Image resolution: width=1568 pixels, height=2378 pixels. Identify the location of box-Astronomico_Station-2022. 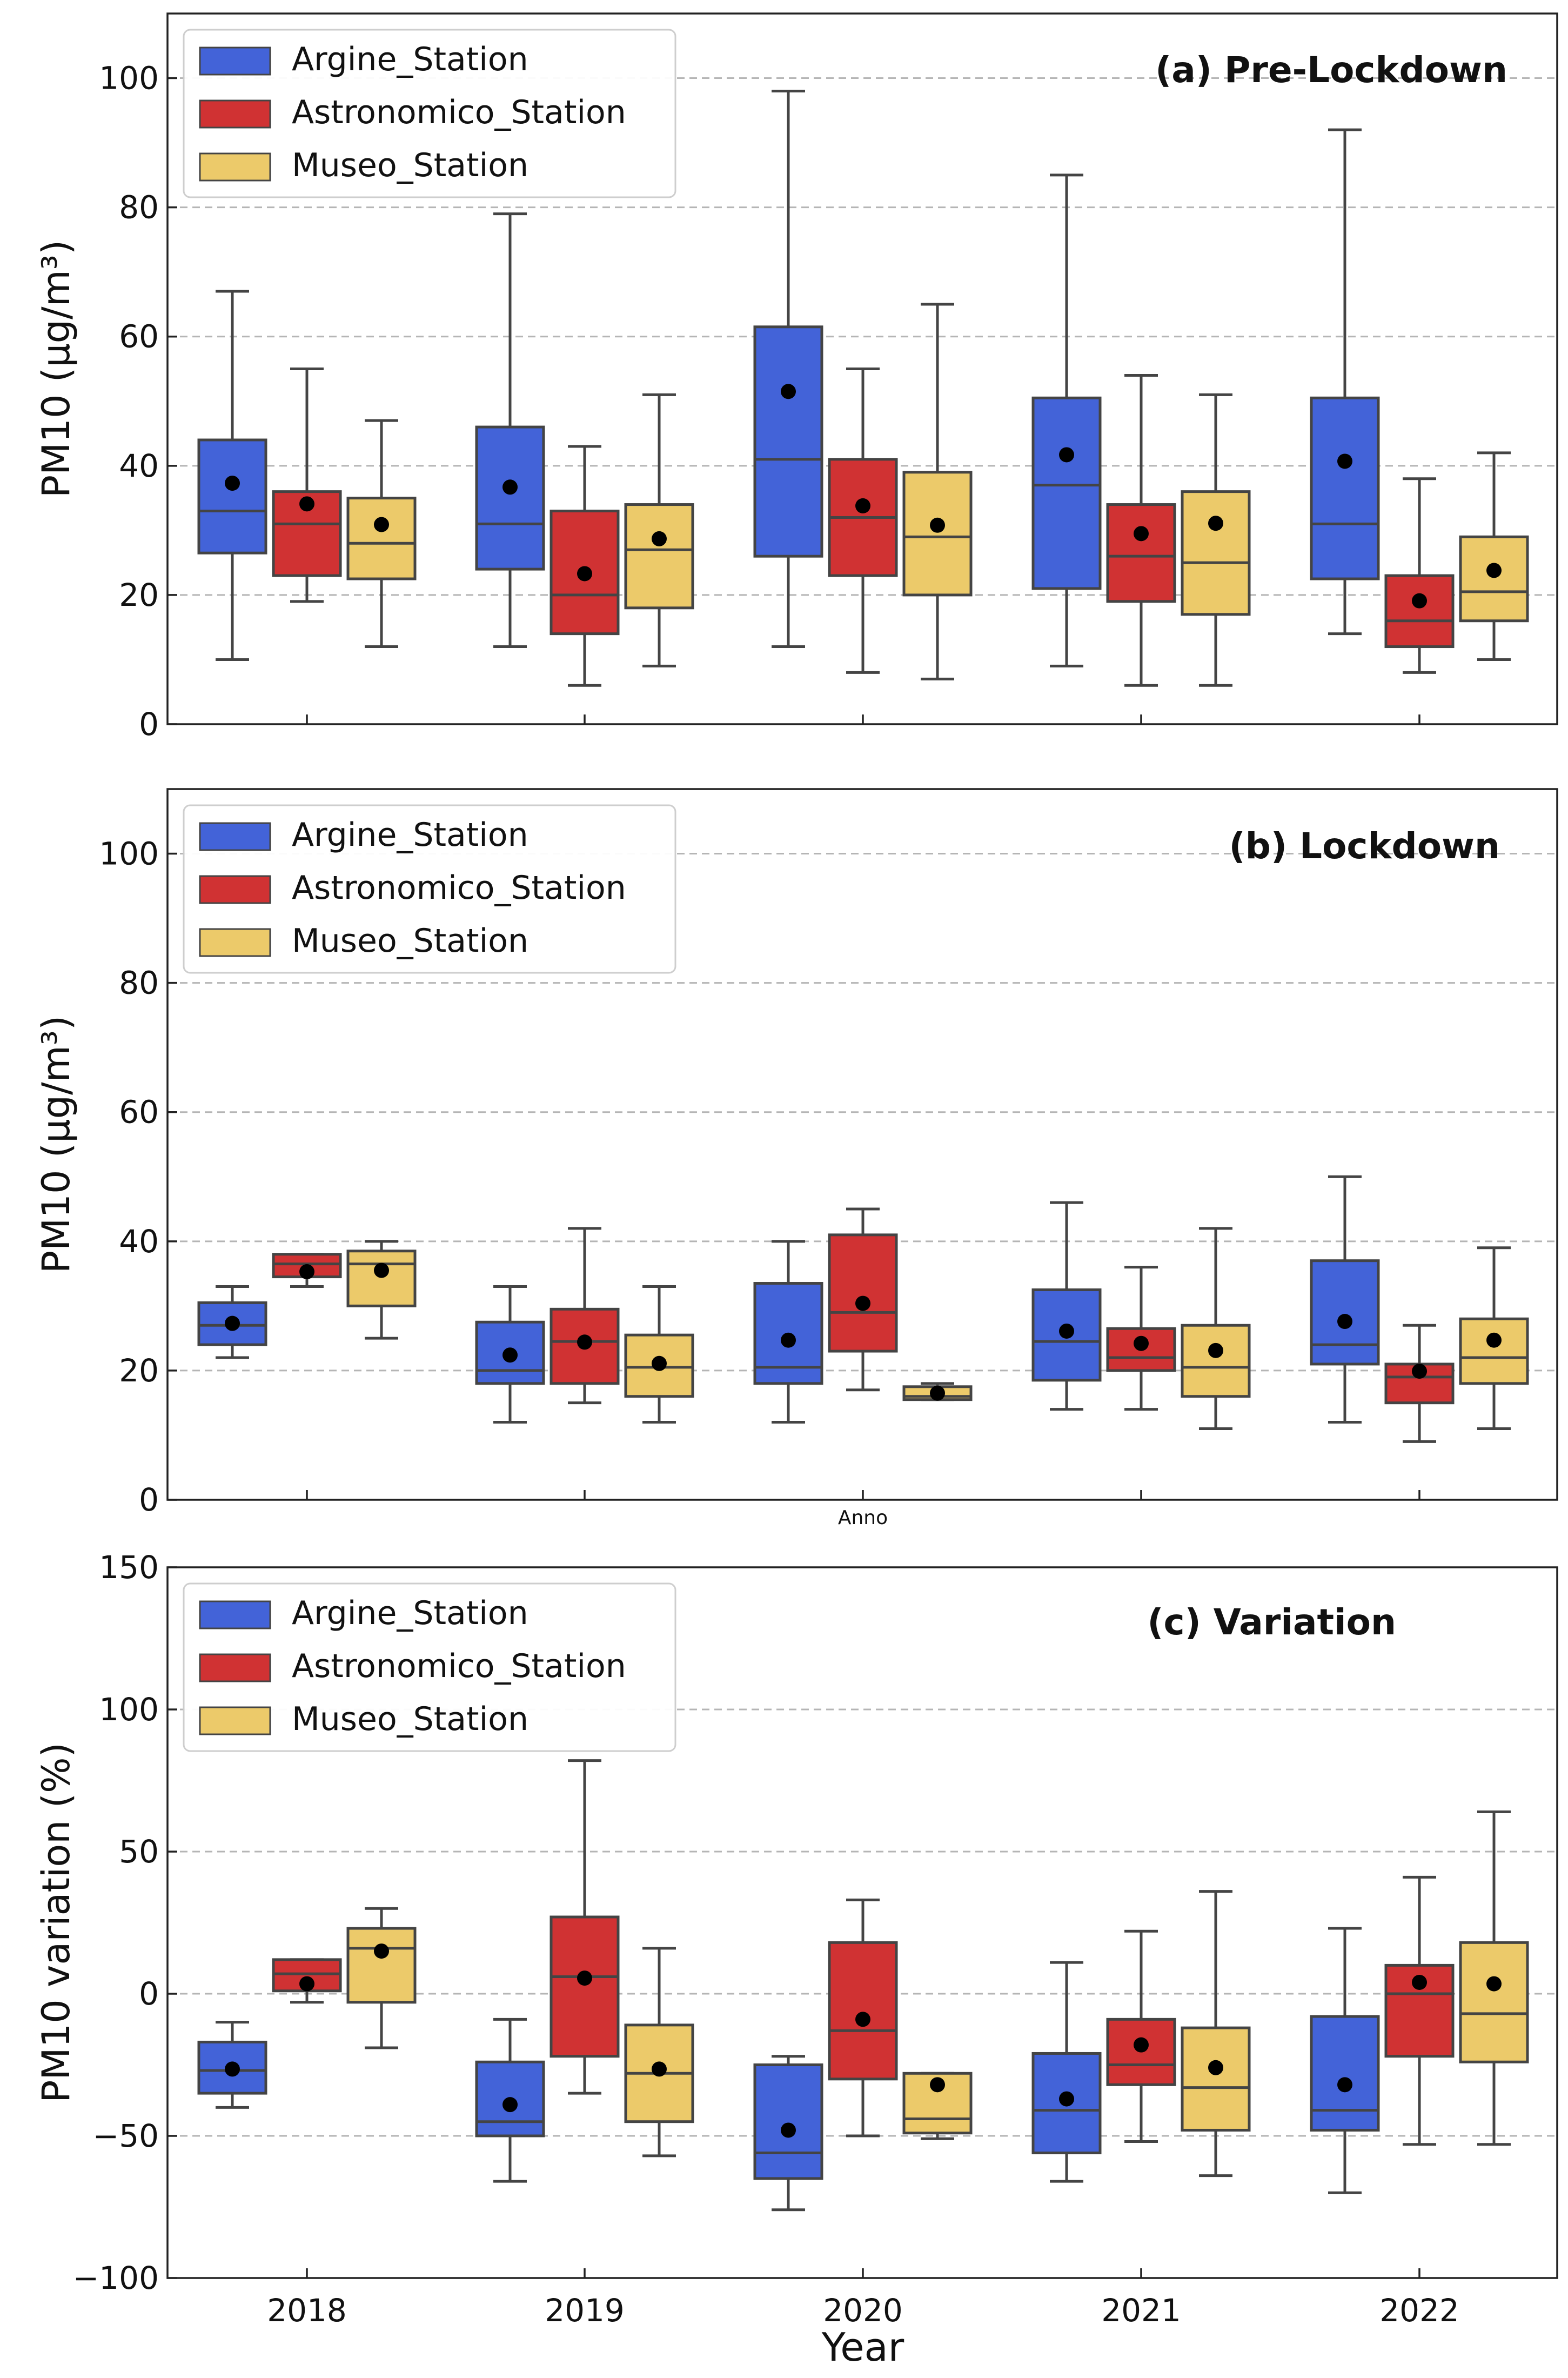
(1419, 2010).